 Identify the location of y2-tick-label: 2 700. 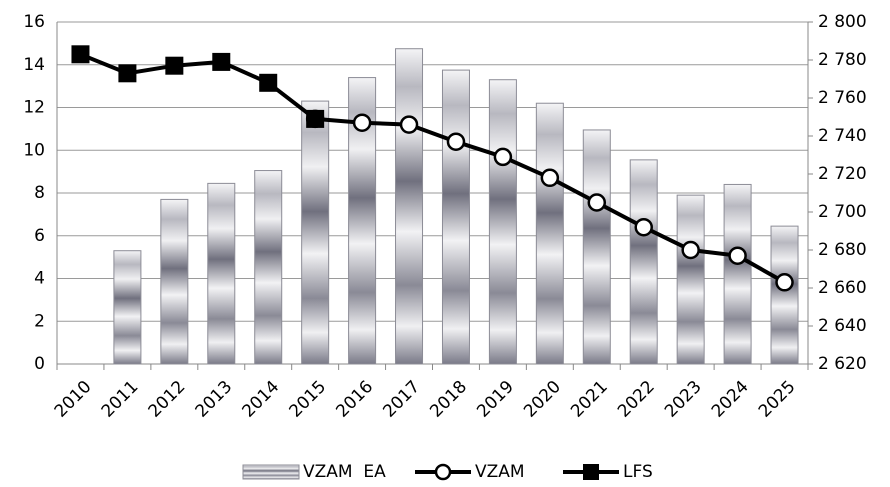
(842, 212).